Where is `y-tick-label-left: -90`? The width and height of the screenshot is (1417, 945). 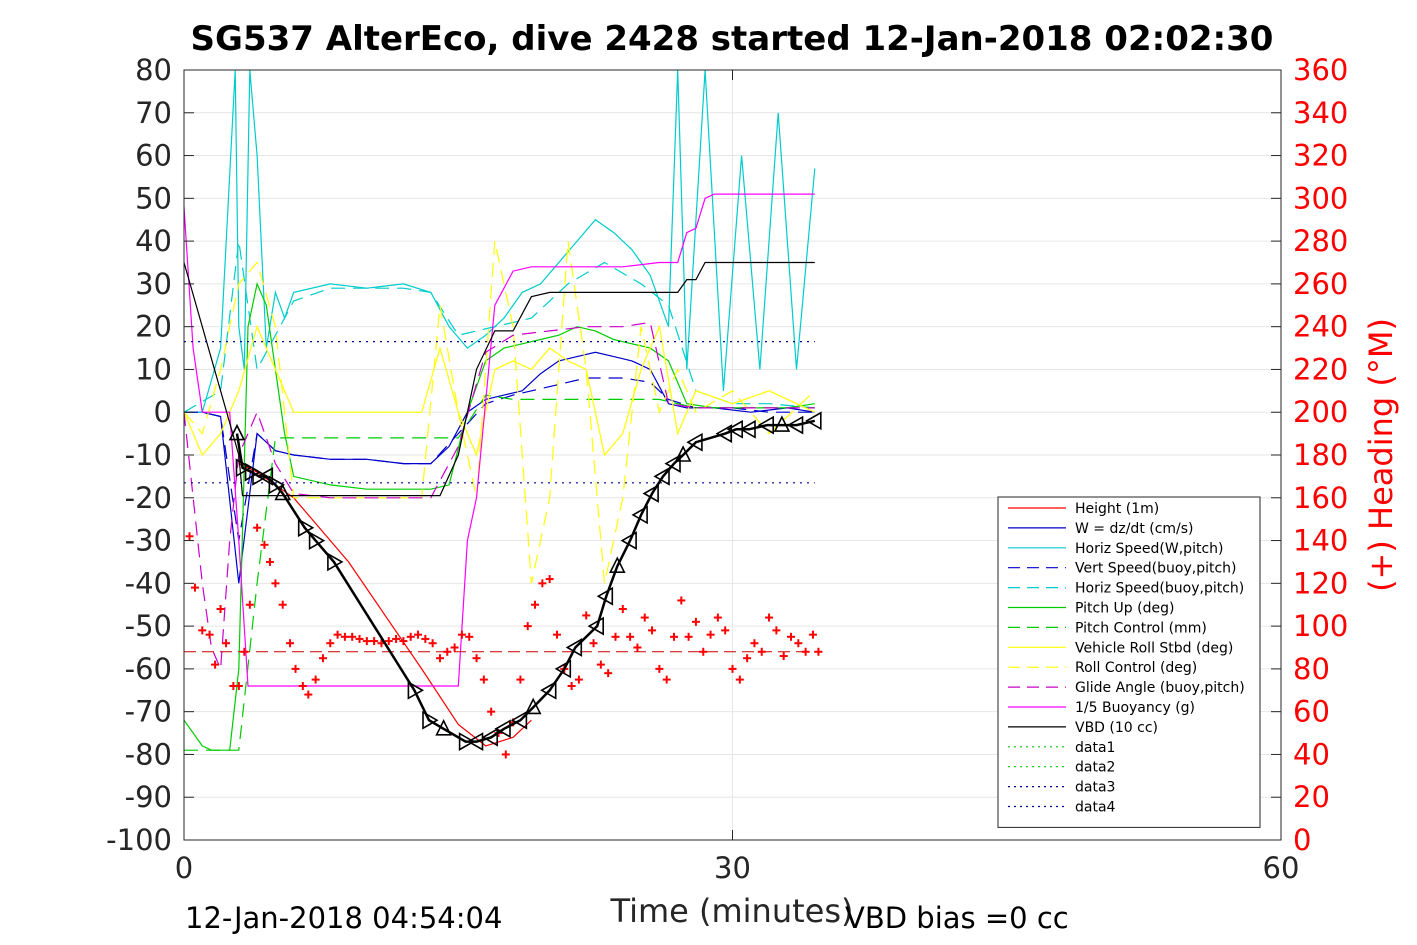 y-tick-label-left: -90 is located at coordinates (148, 797).